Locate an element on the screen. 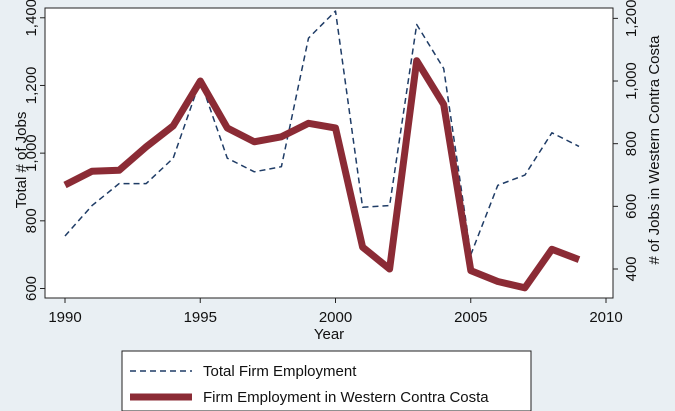 This screenshot has height=411, width=675. right-y-tick-label: 600 is located at coordinates (631, 206).